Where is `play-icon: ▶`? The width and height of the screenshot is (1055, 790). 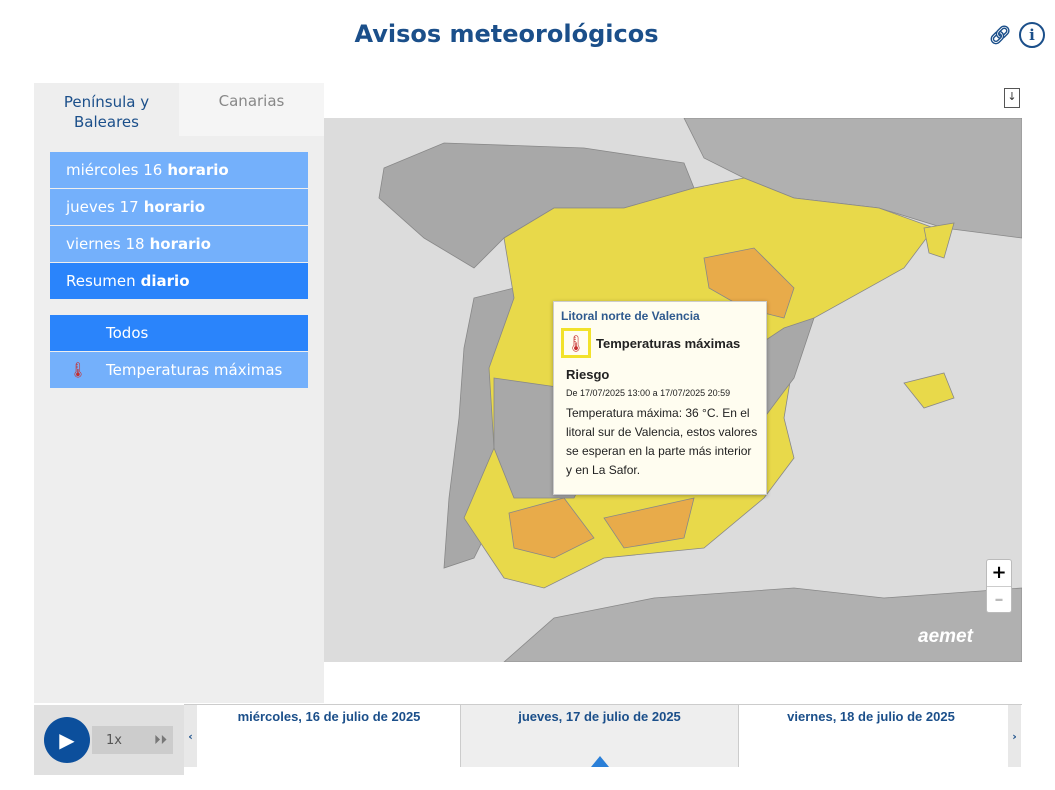
play-icon: ▶ is located at coordinates (67, 740).